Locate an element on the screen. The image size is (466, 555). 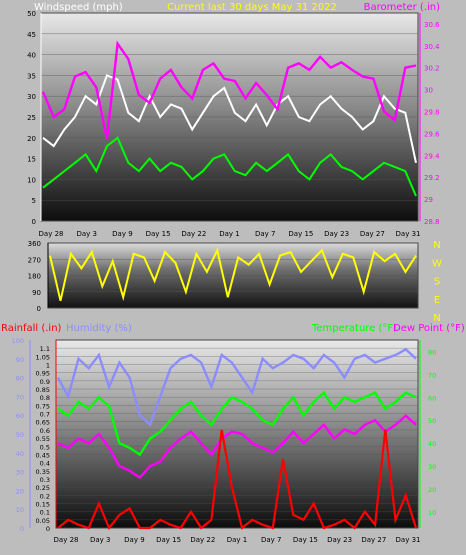
rainfall-tick: 0.05 is located at coordinates (43, 521).